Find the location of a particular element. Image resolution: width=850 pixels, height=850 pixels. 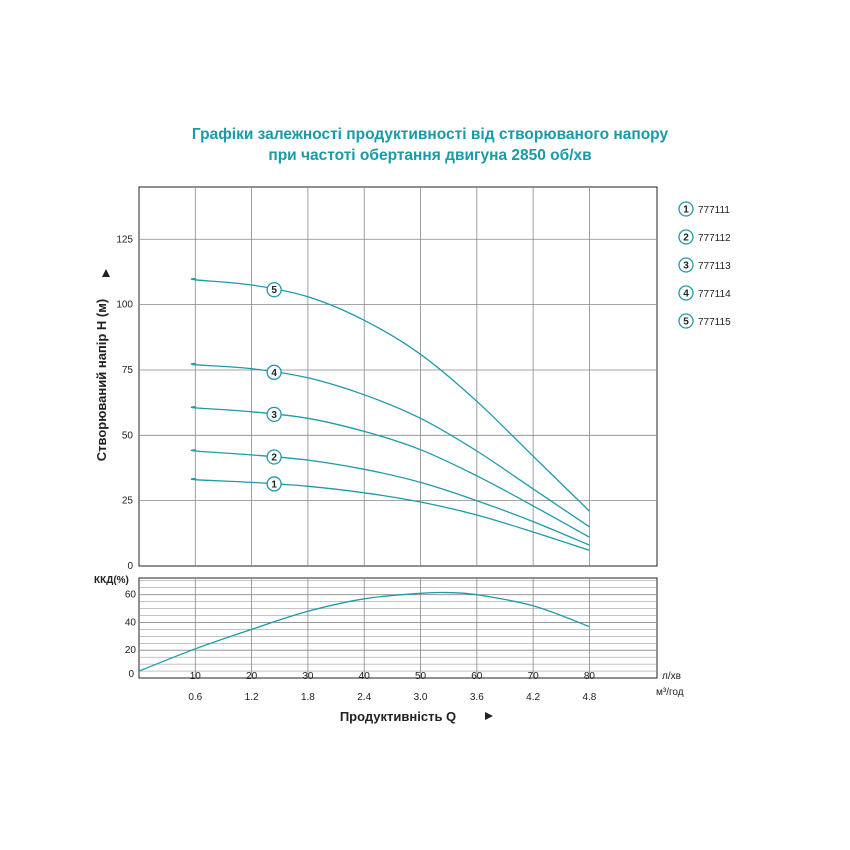

legend-marker-label: 5 is located at coordinates (686, 322).